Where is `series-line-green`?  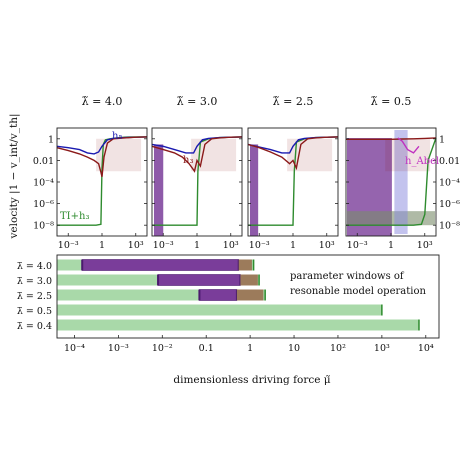
series-line-green is located at coordinates (391, 181).